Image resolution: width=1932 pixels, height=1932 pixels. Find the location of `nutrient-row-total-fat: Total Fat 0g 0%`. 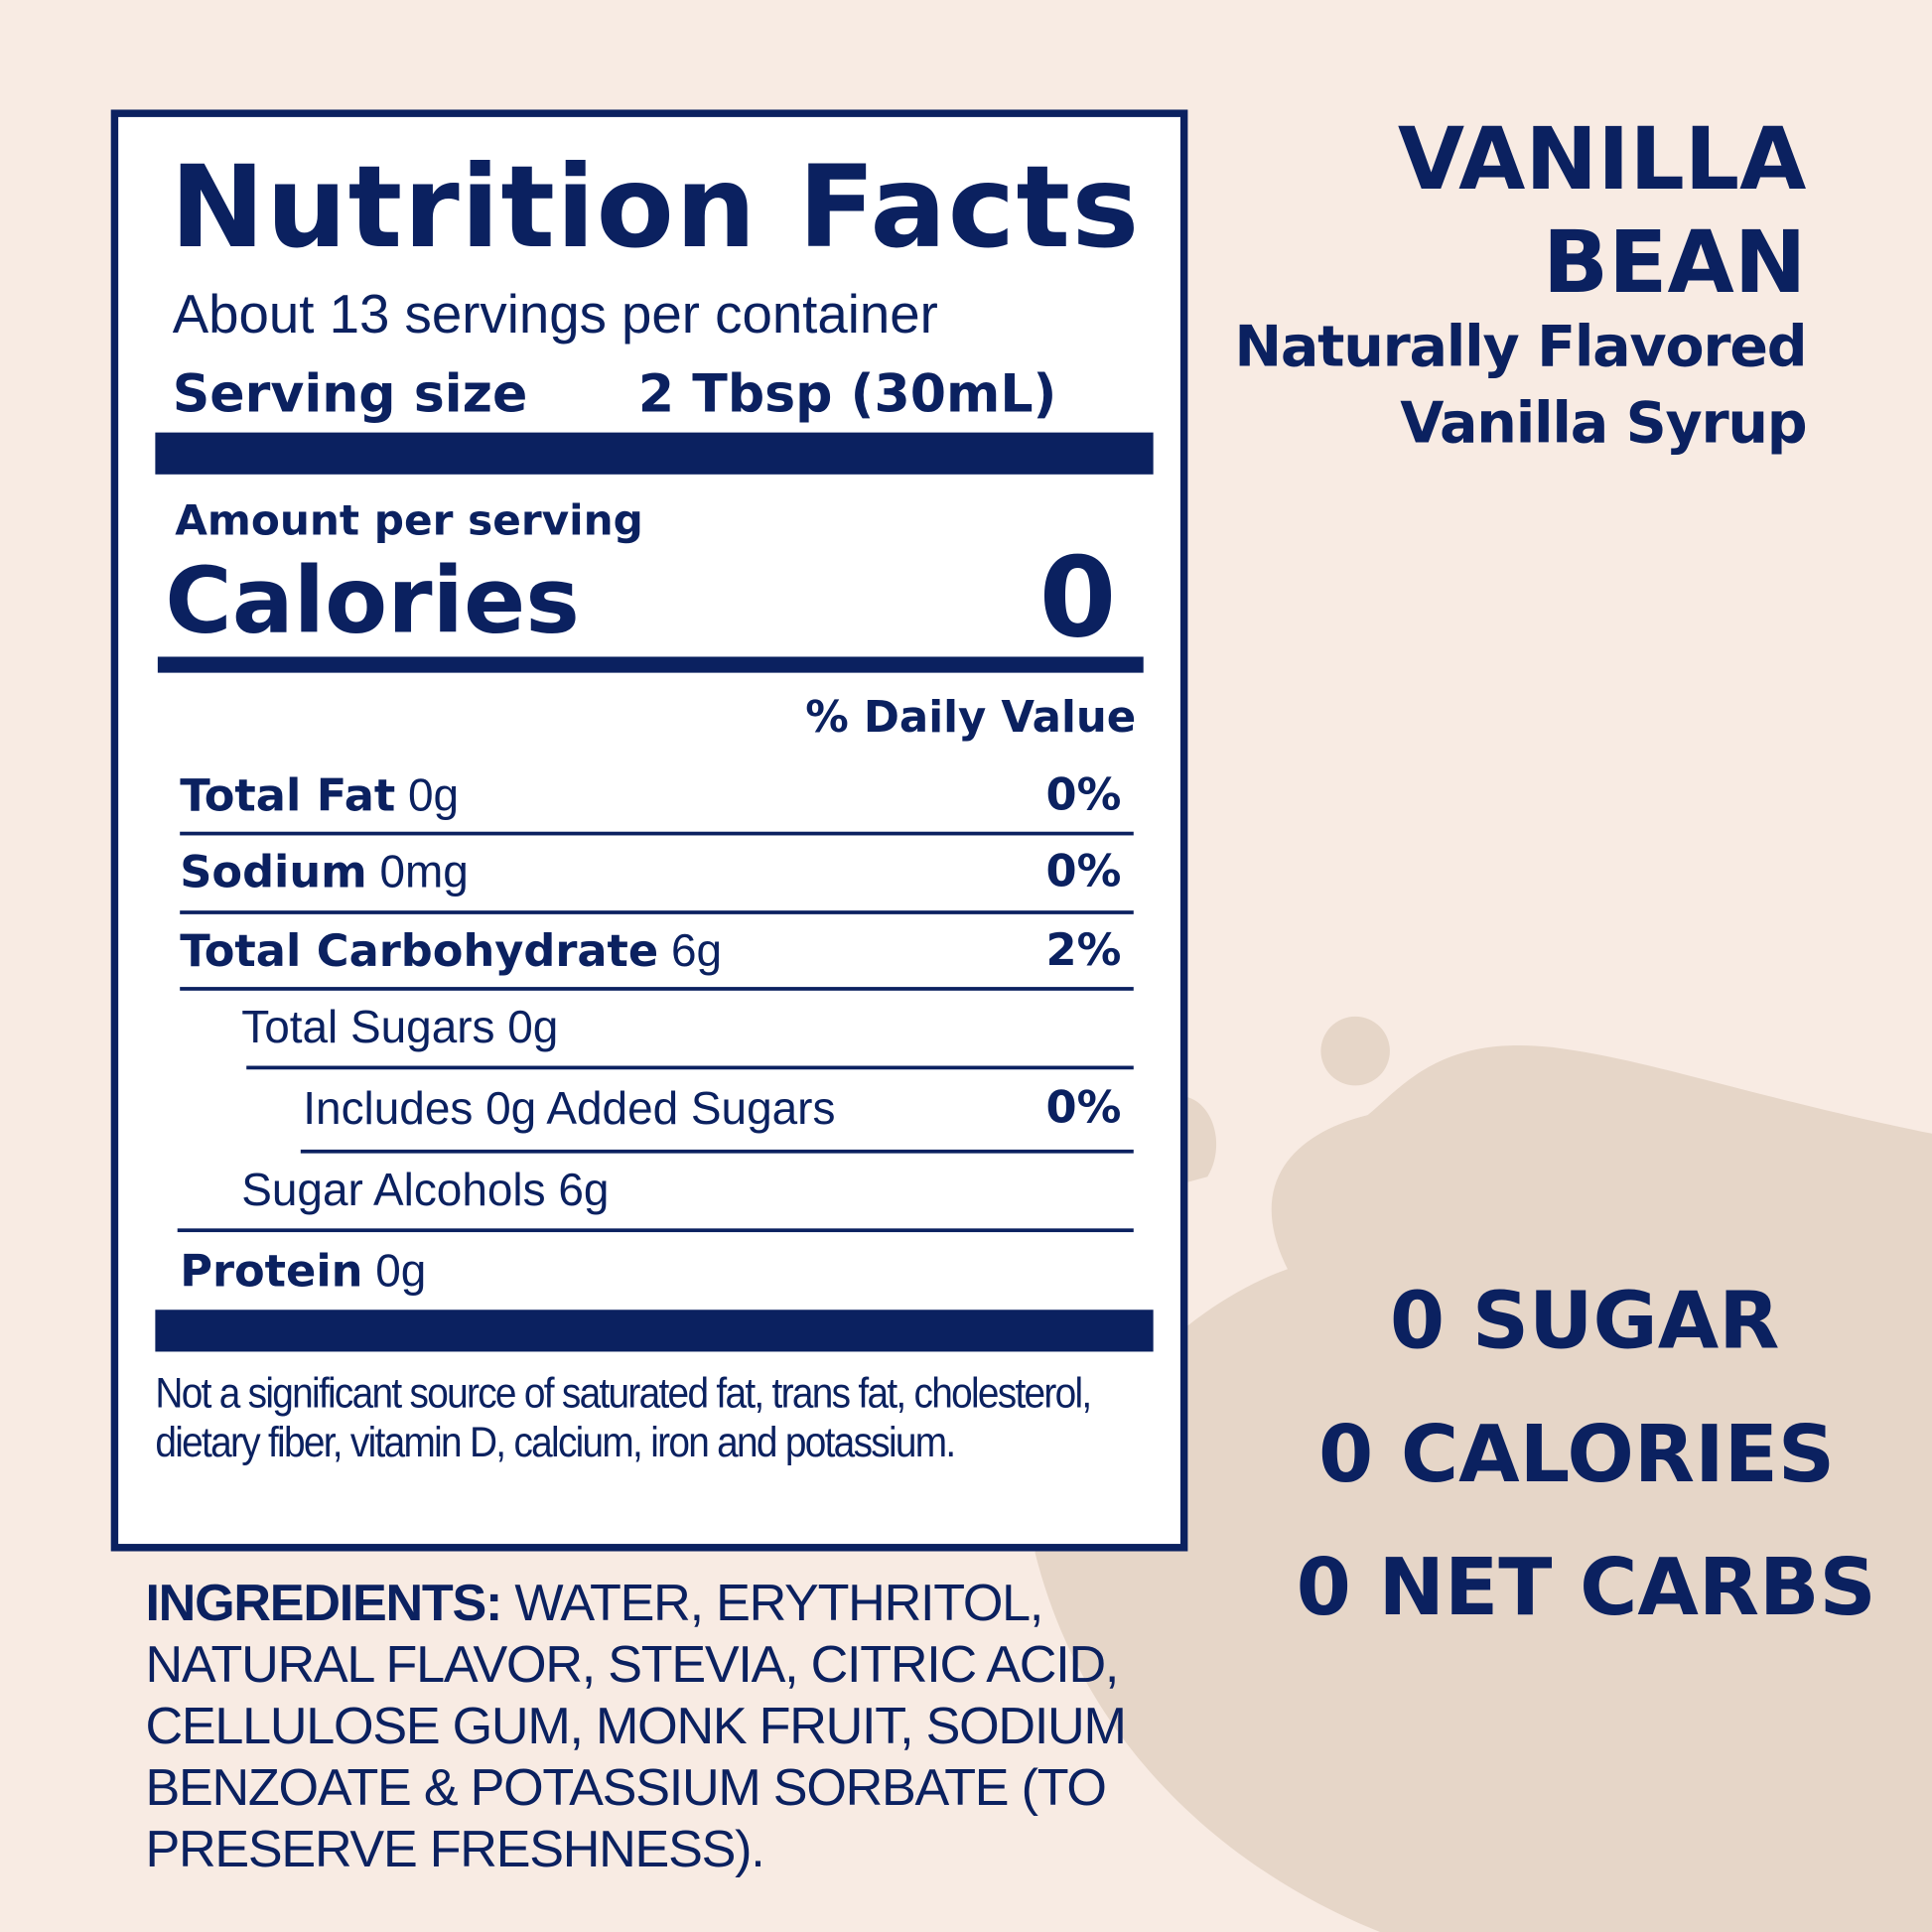

nutrient-row-total-fat: Total Fat 0g 0% is located at coordinates (651, 796).